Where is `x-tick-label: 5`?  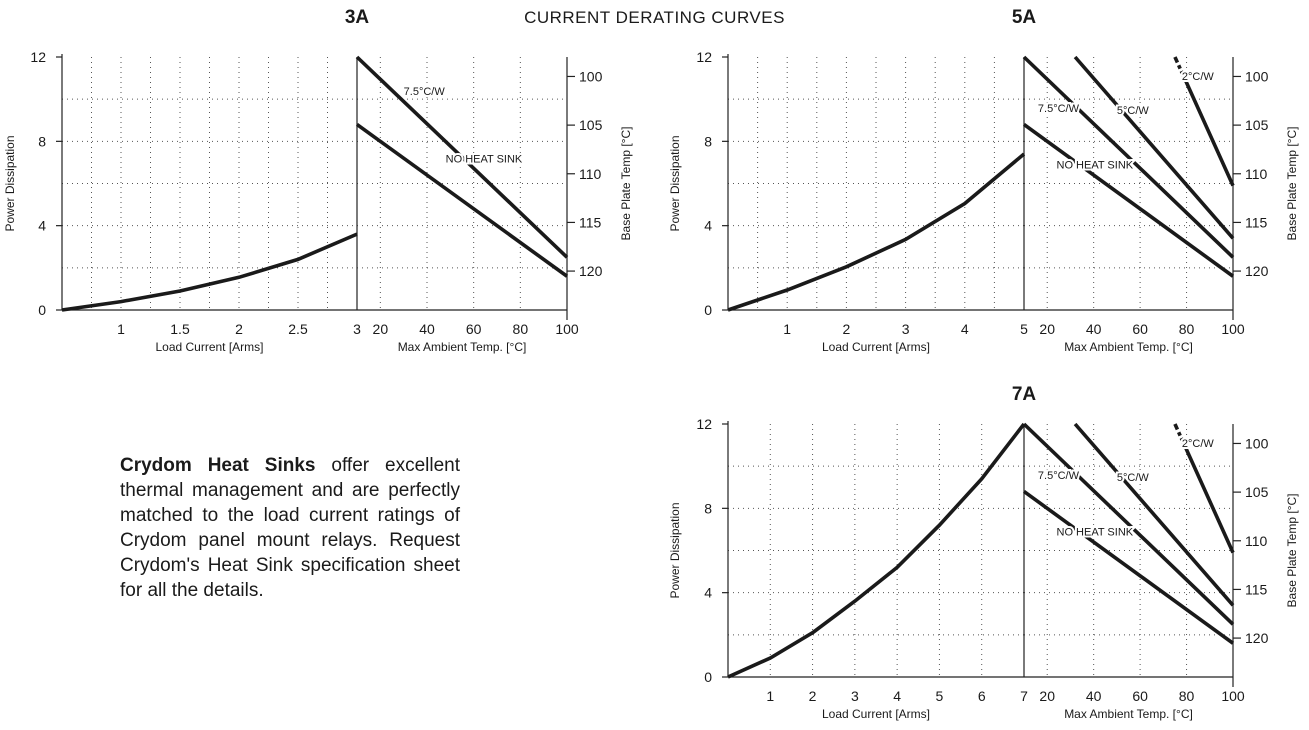
x-tick-label: 5 is located at coordinates (1024, 329).